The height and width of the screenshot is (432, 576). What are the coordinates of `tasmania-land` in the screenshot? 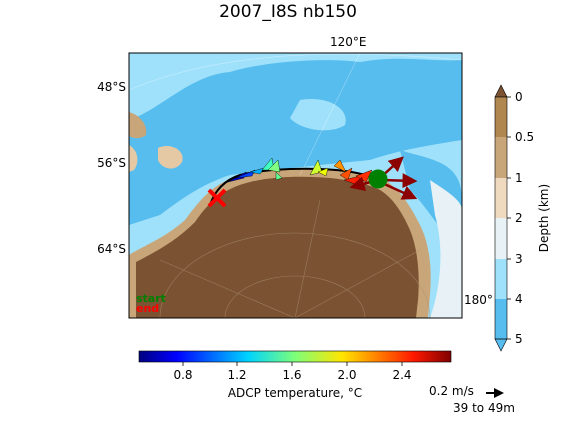 It's located at (170, 157).